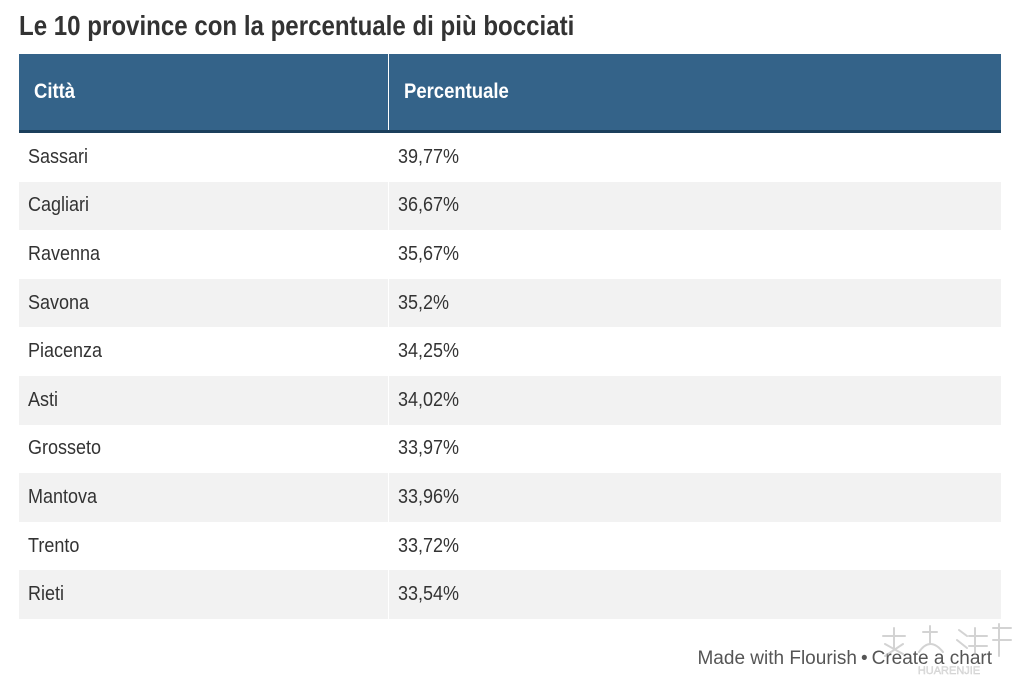 The width and height of the screenshot is (1023, 689). Describe the element at coordinates (694, 206) in the screenshot. I see `percentage-cell: 36,67%` at that location.